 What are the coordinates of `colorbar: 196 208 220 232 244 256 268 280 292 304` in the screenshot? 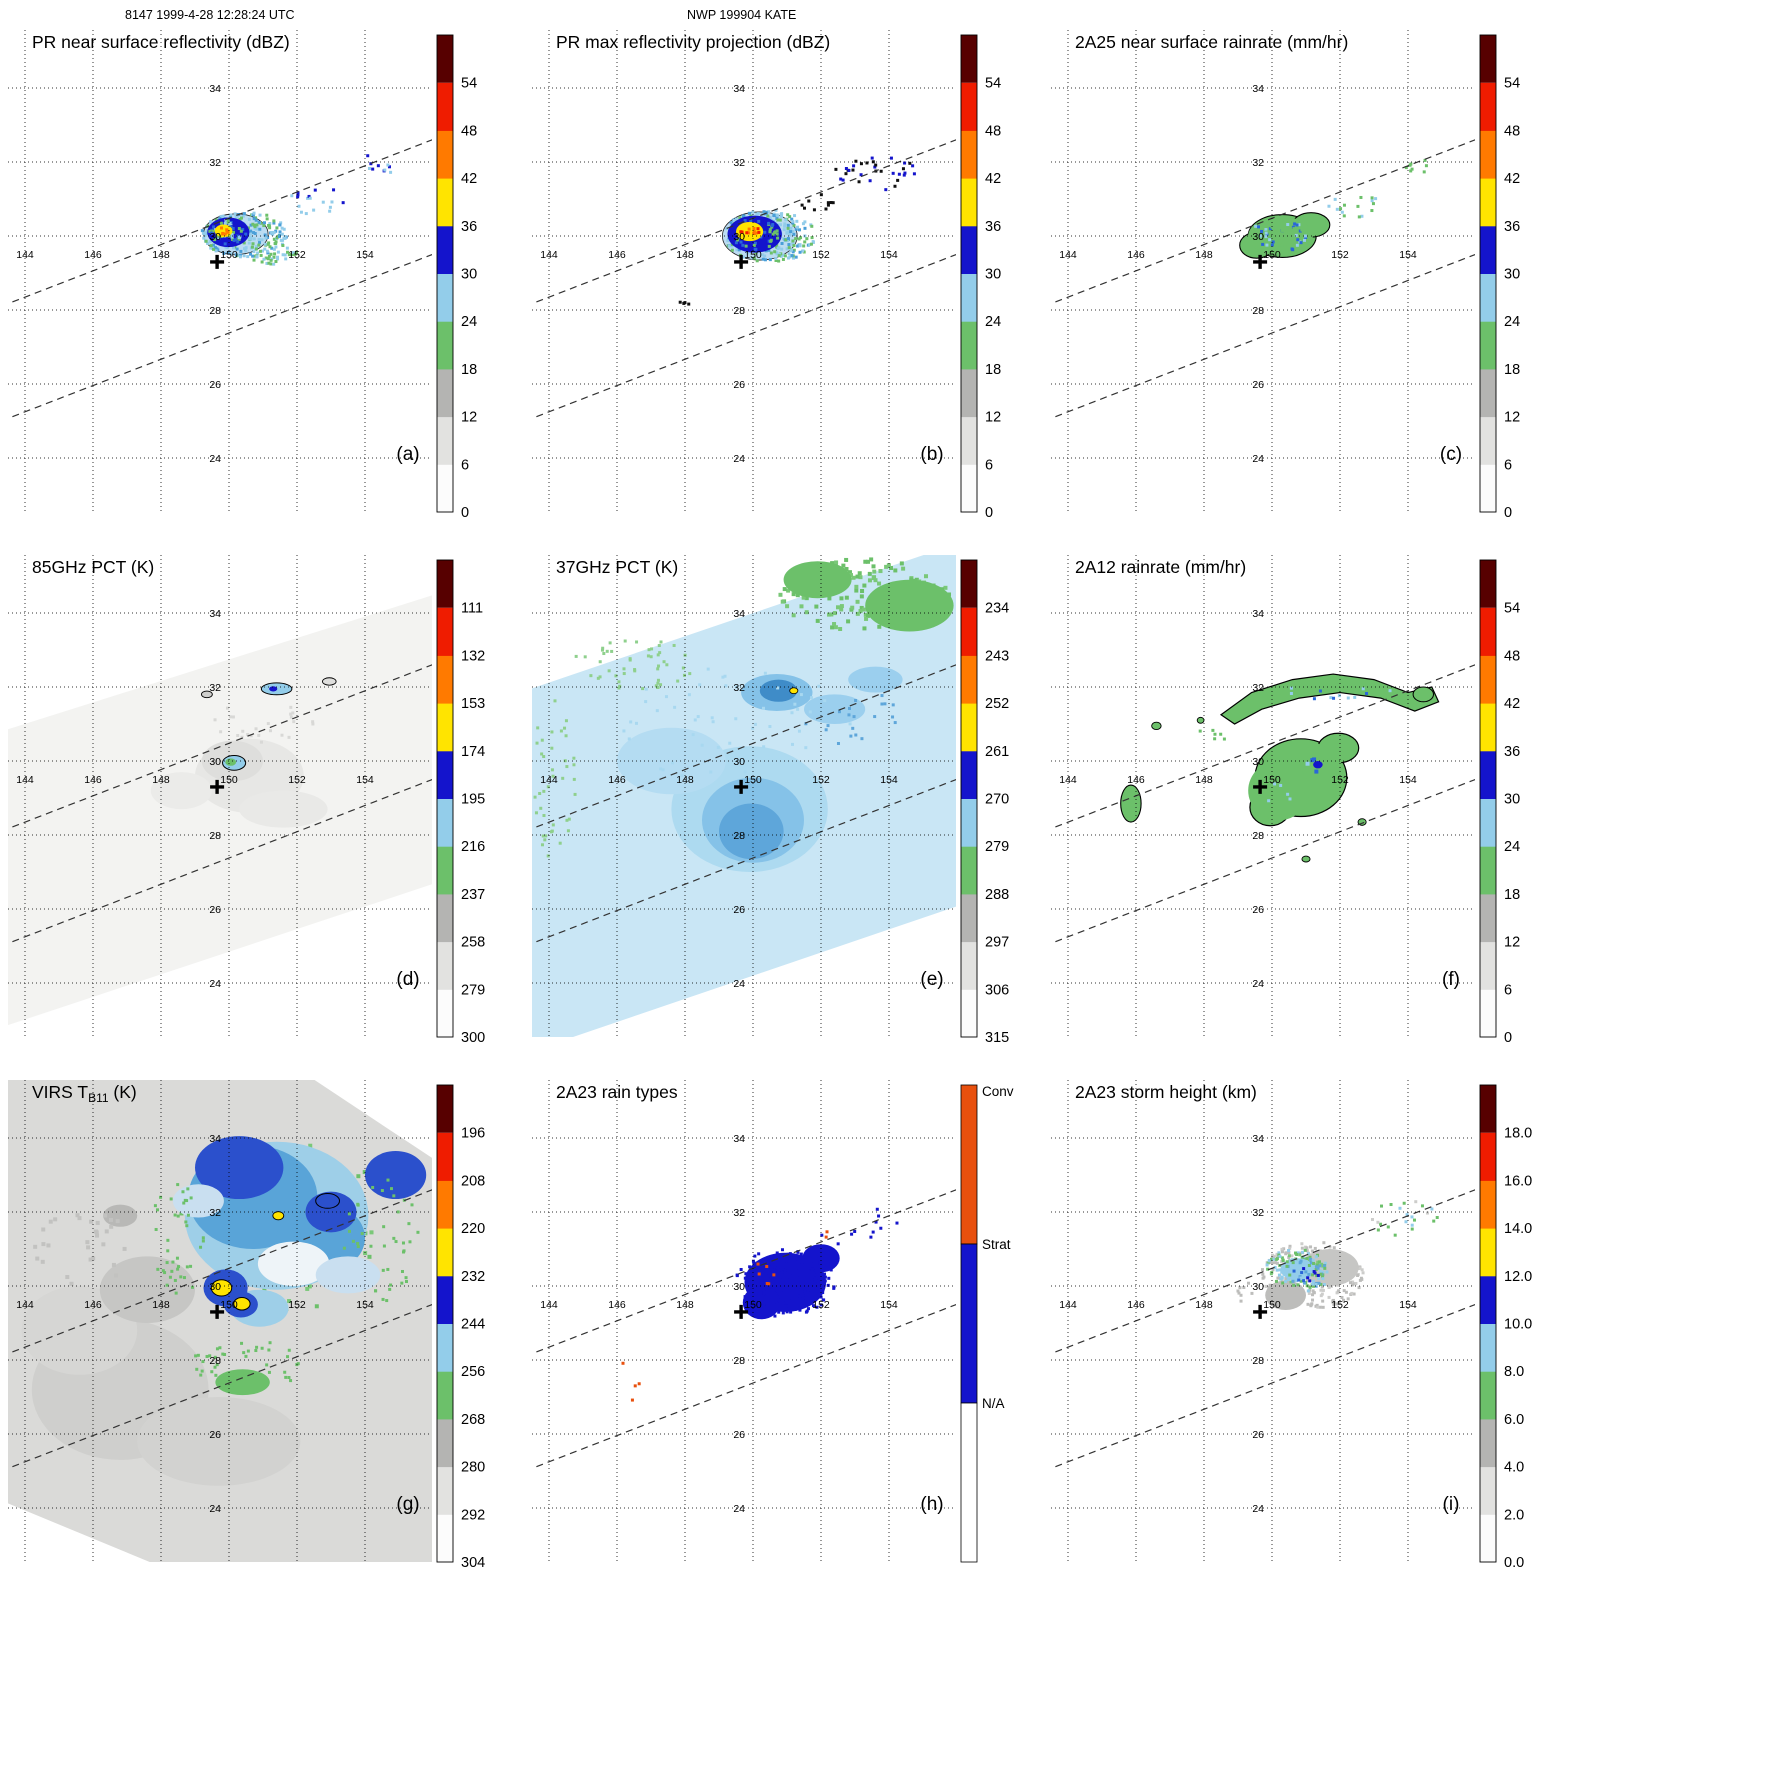 It's located at (460, 1327).